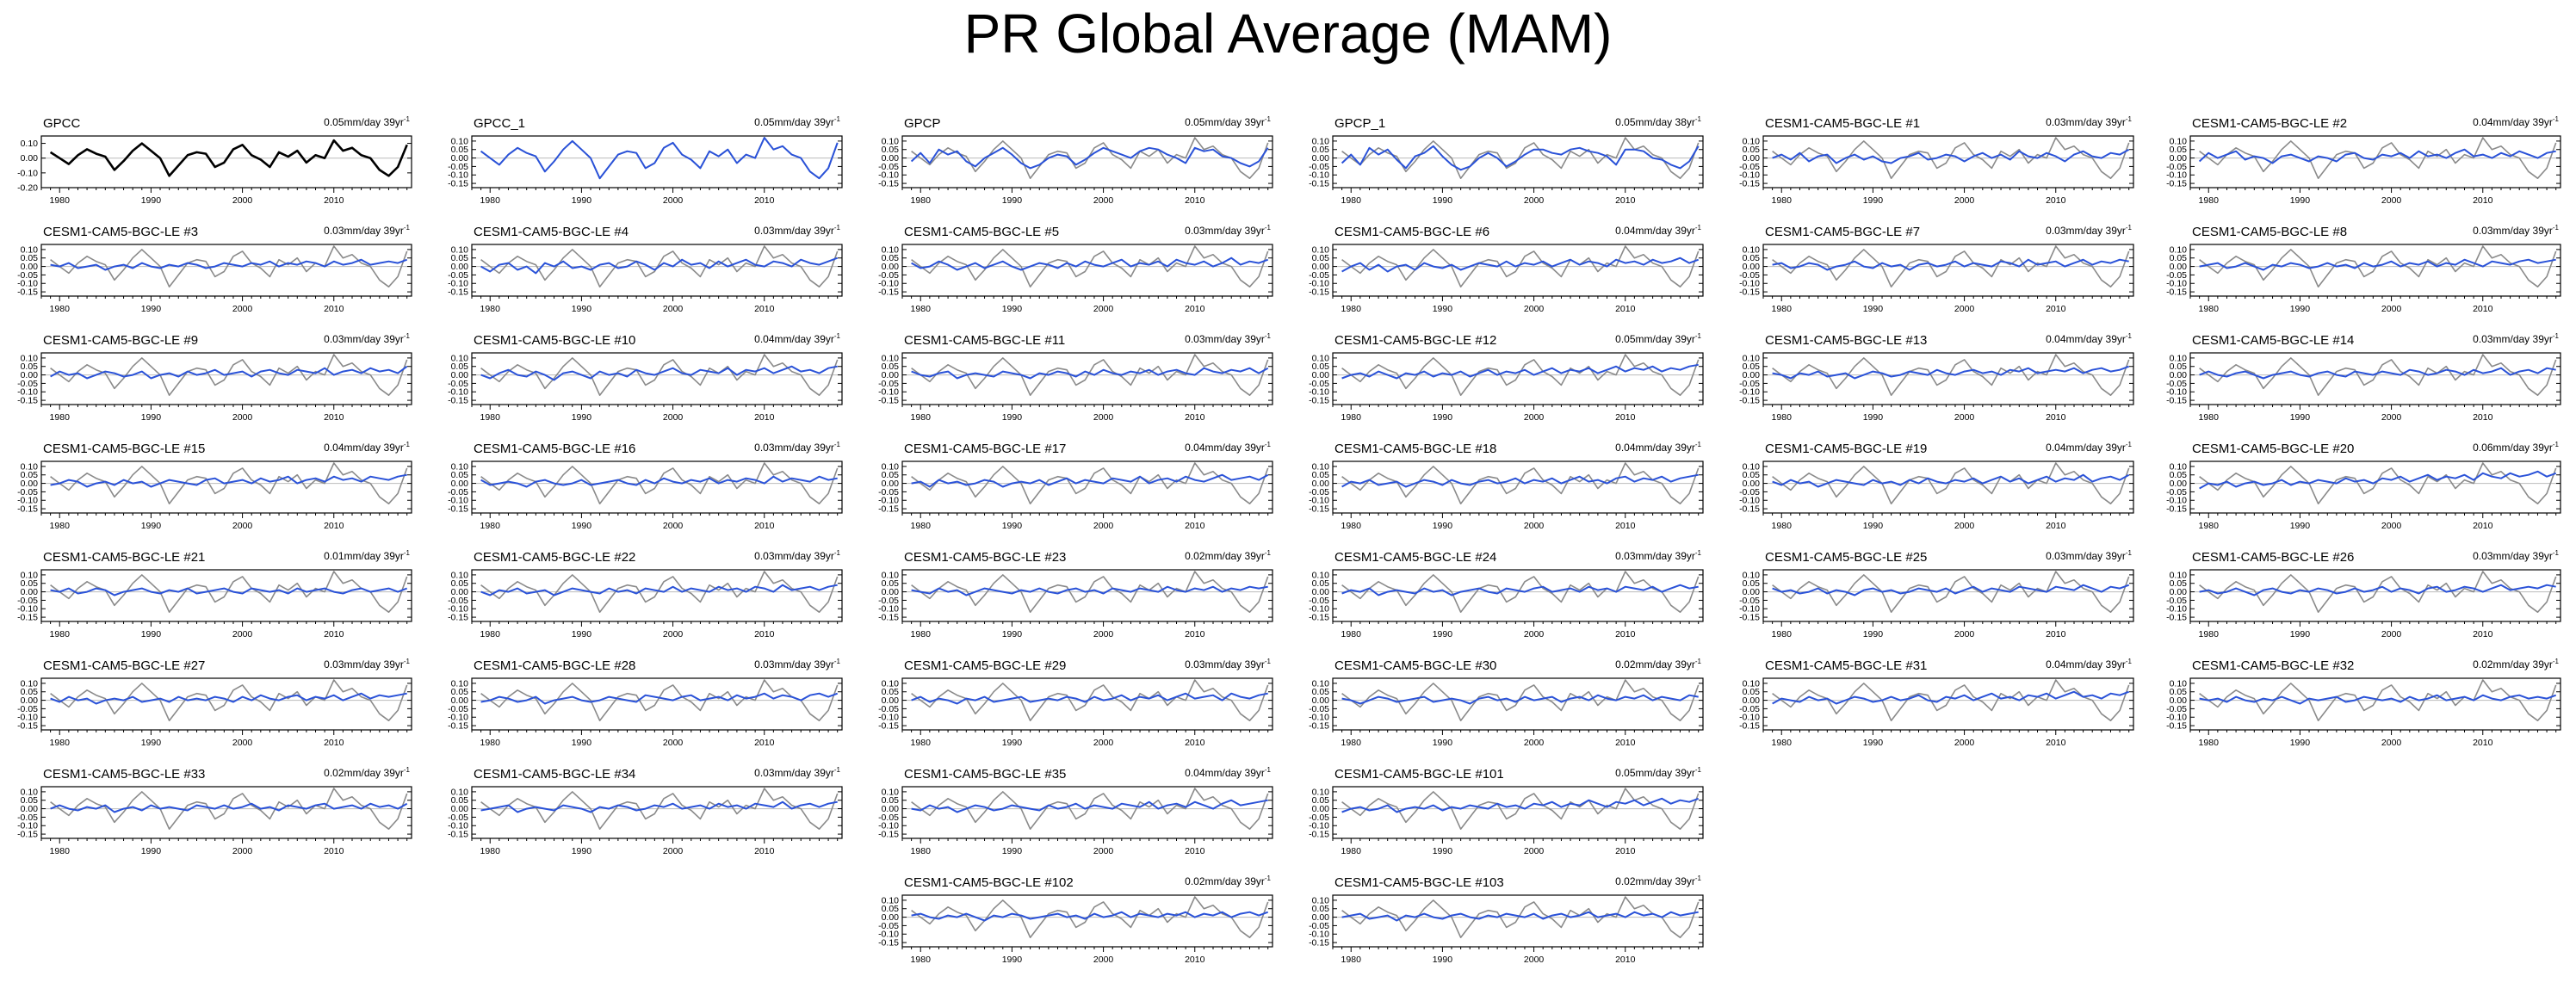  I want to click on panel-trend-label: 0.01mm/day 39yr-1, so click(367, 555).